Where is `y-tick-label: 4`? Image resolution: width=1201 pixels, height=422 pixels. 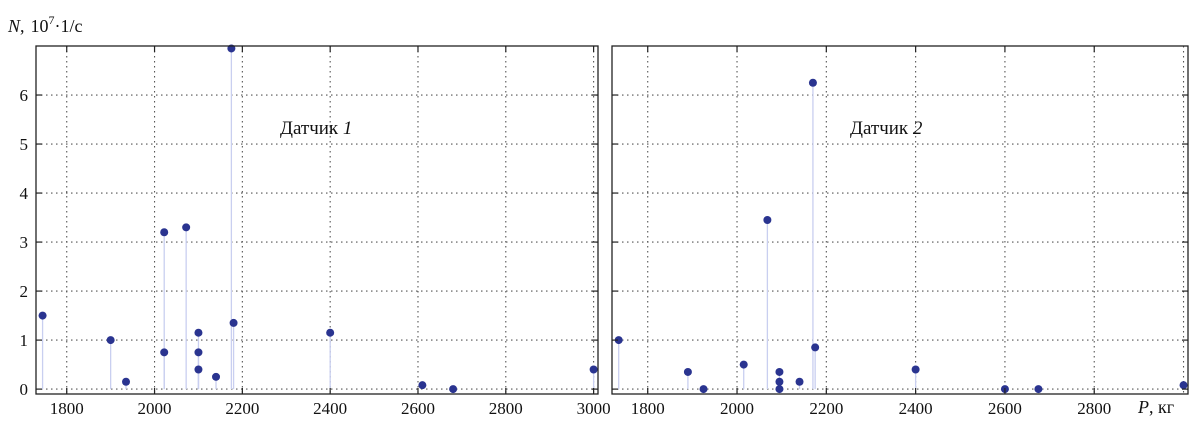
y-tick-label: 4 is located at coordinates (24, 193).